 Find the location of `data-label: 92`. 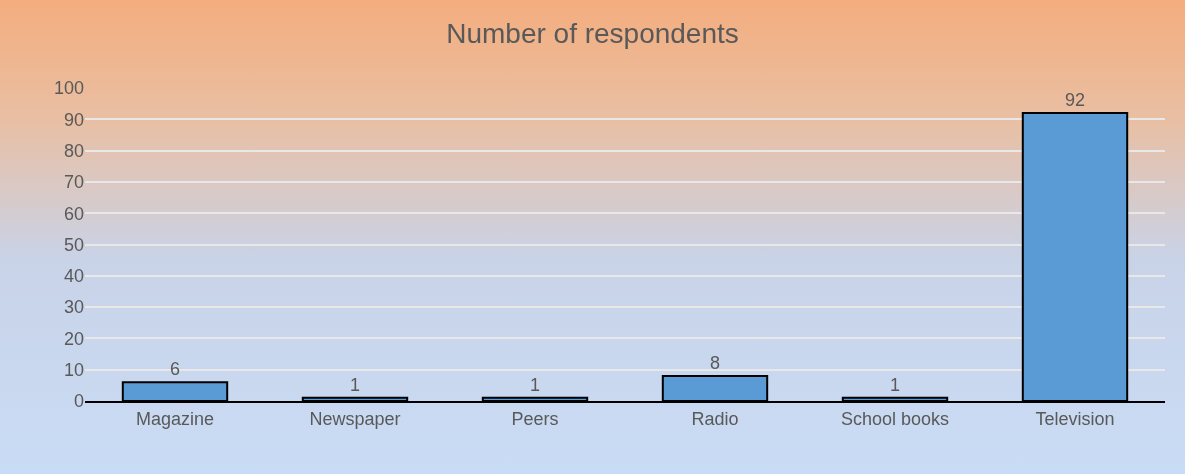

data-label: 92 is located at coordinates (1075, 100).